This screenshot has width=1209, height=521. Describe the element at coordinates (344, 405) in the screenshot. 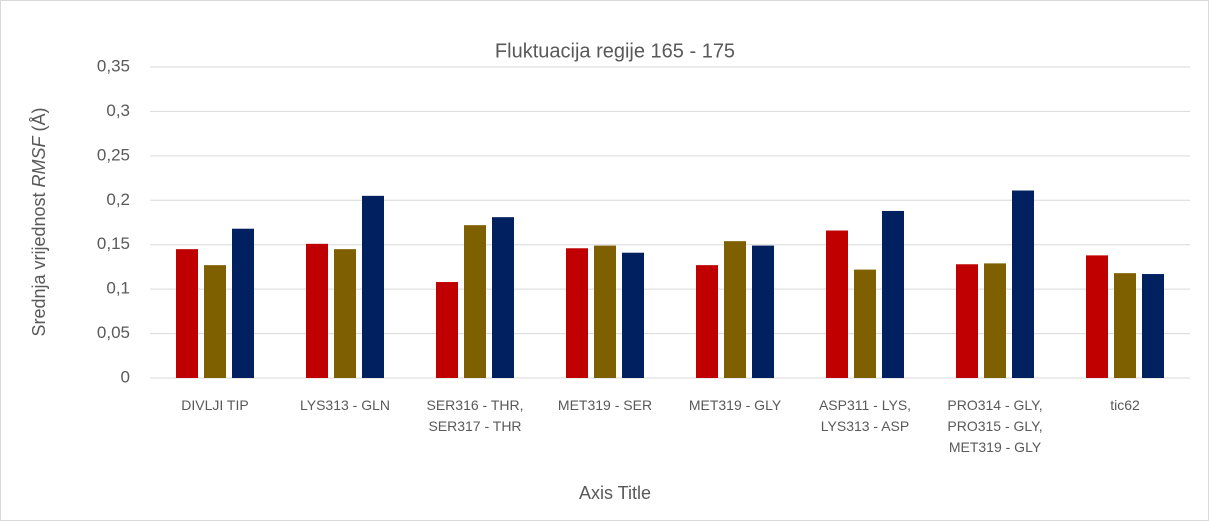

I see `x-tick-label: LYS313 - GLN` at that location.